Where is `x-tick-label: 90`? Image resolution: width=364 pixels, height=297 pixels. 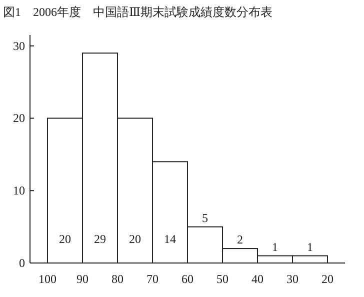 x-tick-label: 90 is located at coordinates (82, 279).